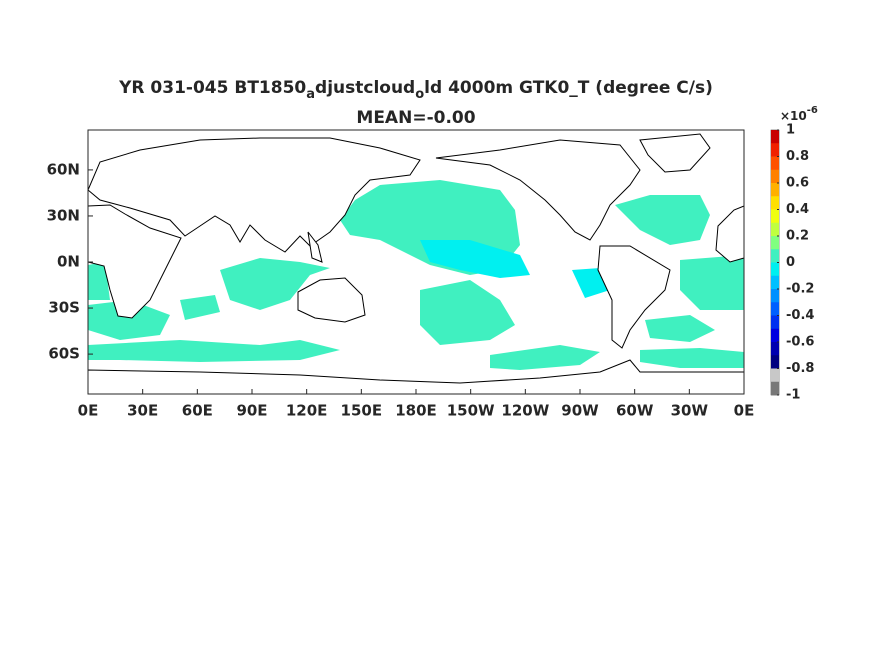 Image resolution: width=875 pixels, height=660 pixels. What do you see at coordinates (310, 94) in the screenshot?
I see `title-subscript: a` at bounding box center [310, 94].